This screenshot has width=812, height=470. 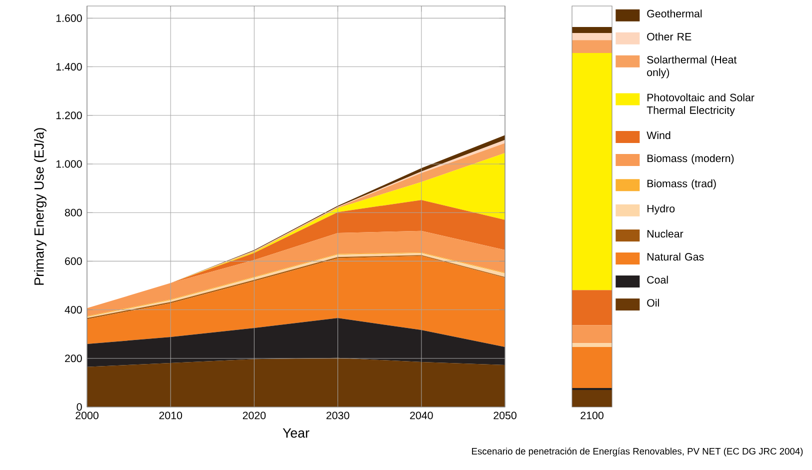 What do you see at coordinates (669, 36) in the screenshot?
I see `legend-label: Other RE` at bounding box center [669, 36].